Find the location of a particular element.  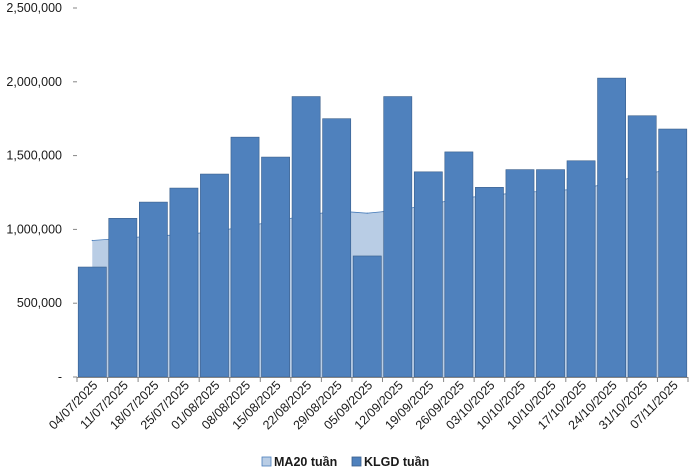

y-tick-label: 1,500,000 is located at coordinates (34, 156).